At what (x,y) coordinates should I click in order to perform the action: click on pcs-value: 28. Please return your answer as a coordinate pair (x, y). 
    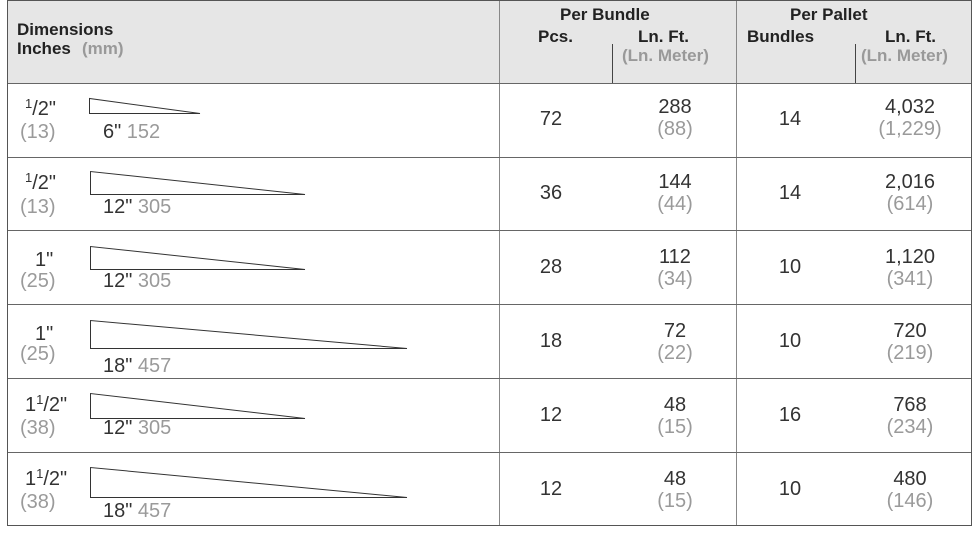
    Looking at the image, I should click on (551, 267).